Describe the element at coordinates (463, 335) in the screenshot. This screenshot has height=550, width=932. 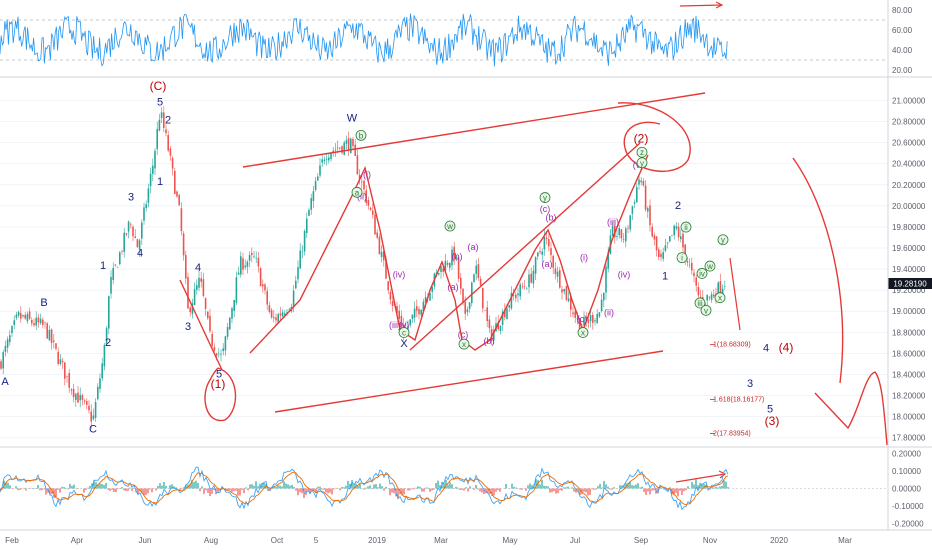
I see `wave-label: (c)` at that location.